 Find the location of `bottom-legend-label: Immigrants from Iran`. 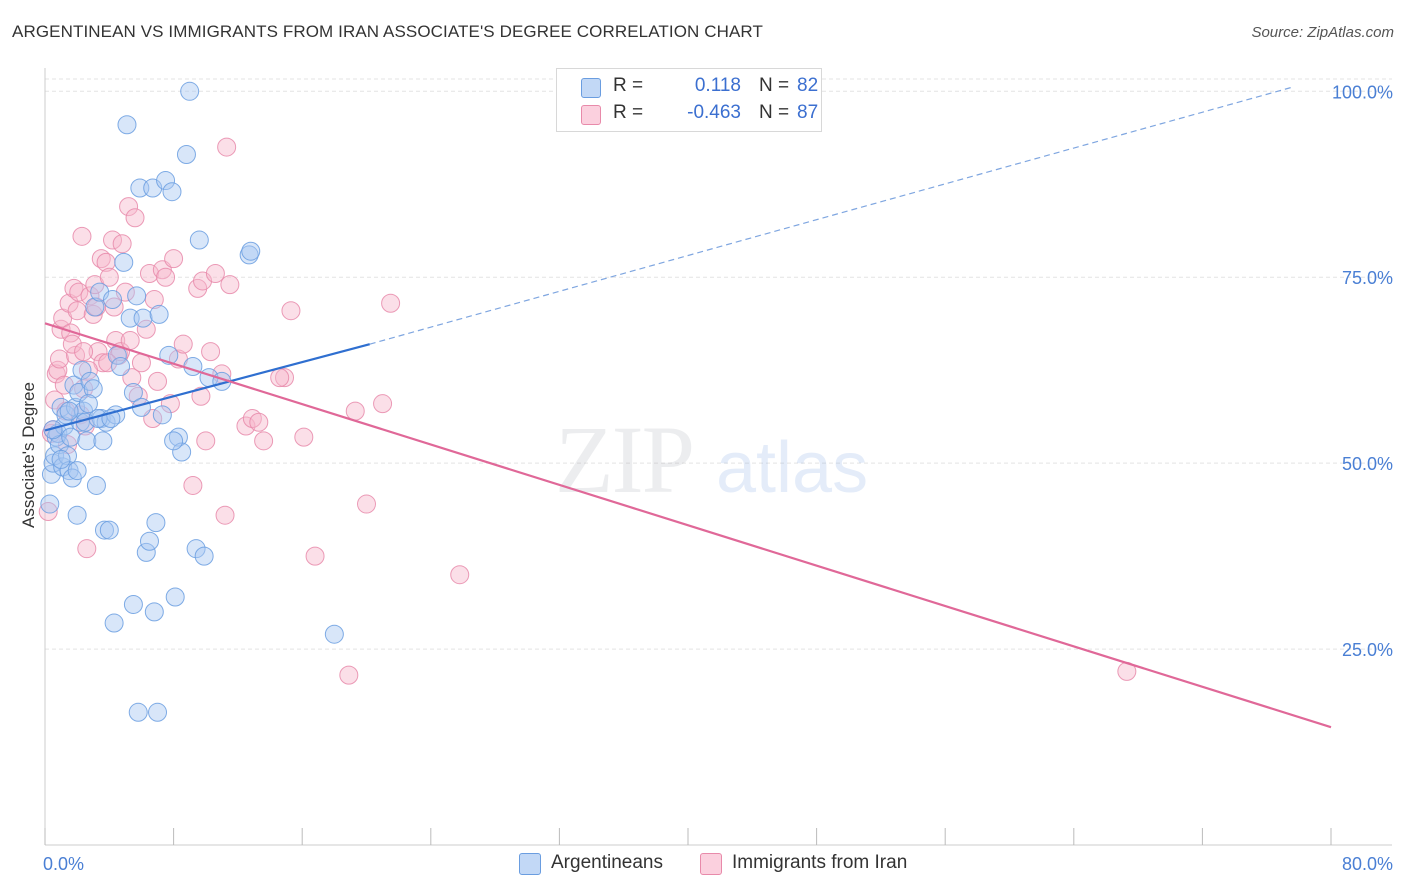

bottom-legend-label: Immigrants from Iran is located at coordinates (820, 862).